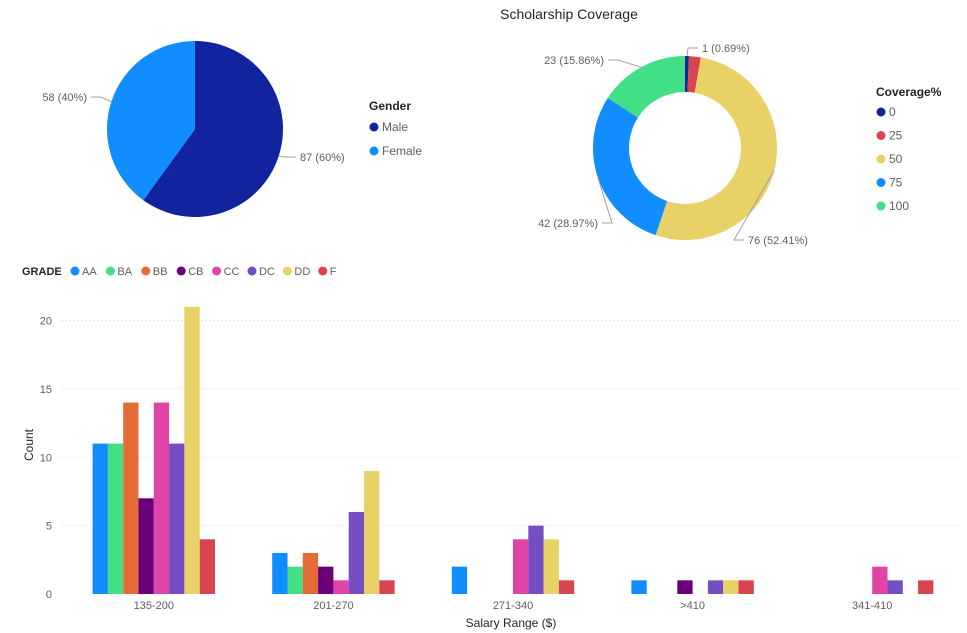 The height and width of the screenshot is (633, 967). I want to click on pie-data-label: 58 (40%), so click(64, 98).